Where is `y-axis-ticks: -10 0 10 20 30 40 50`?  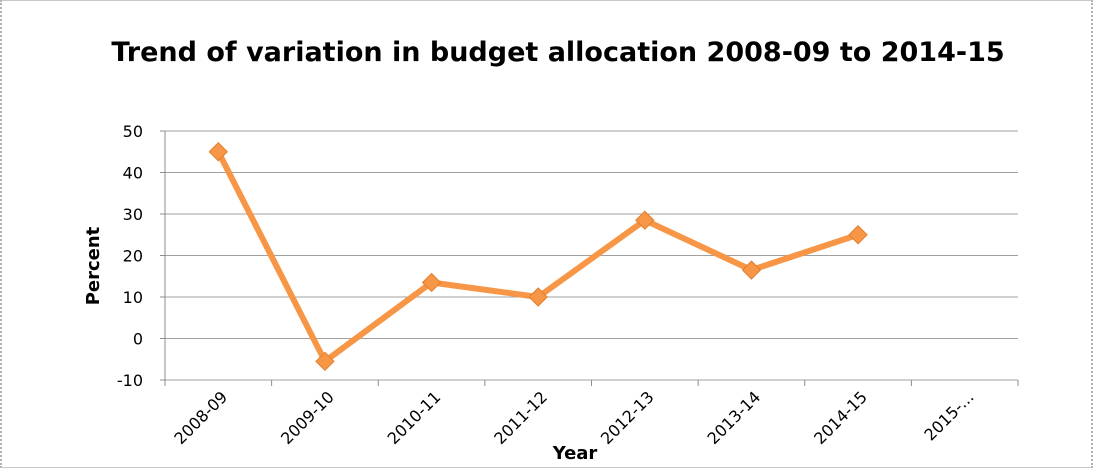
y-axis-ticks: -10 0 10 20 30 40 50 is located at coordinates (130, 256).